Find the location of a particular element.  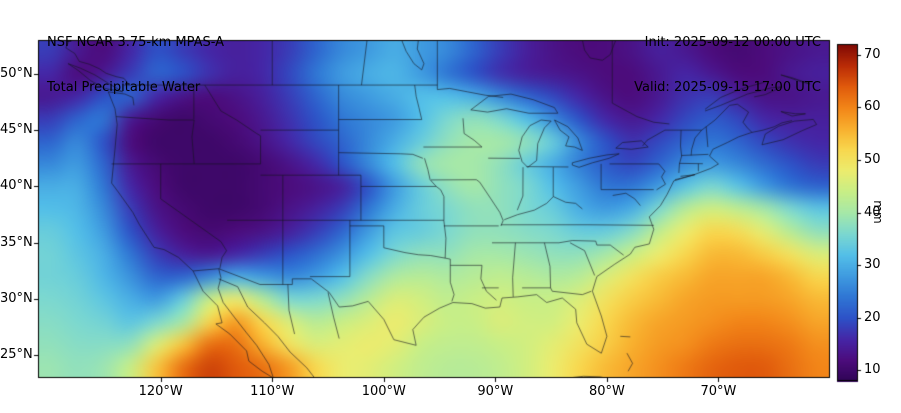

colorbar-tick-label: 10 is located at coordinates (872, 370).